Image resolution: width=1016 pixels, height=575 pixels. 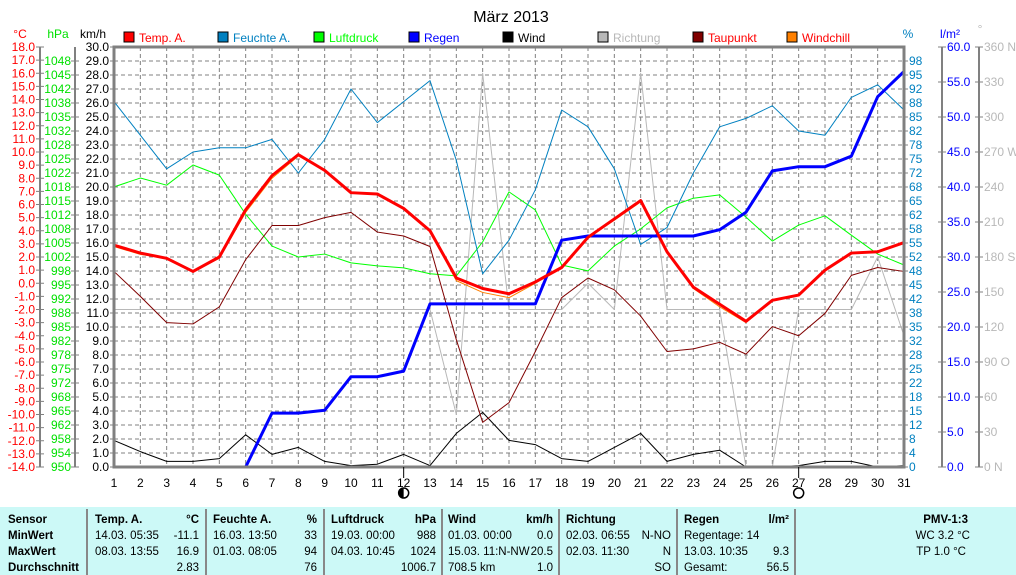 What do you see at coordinates (57, 159) in the screenshot?
I see `pressure-tick-label: 1025` at bounding box center [57, 159].